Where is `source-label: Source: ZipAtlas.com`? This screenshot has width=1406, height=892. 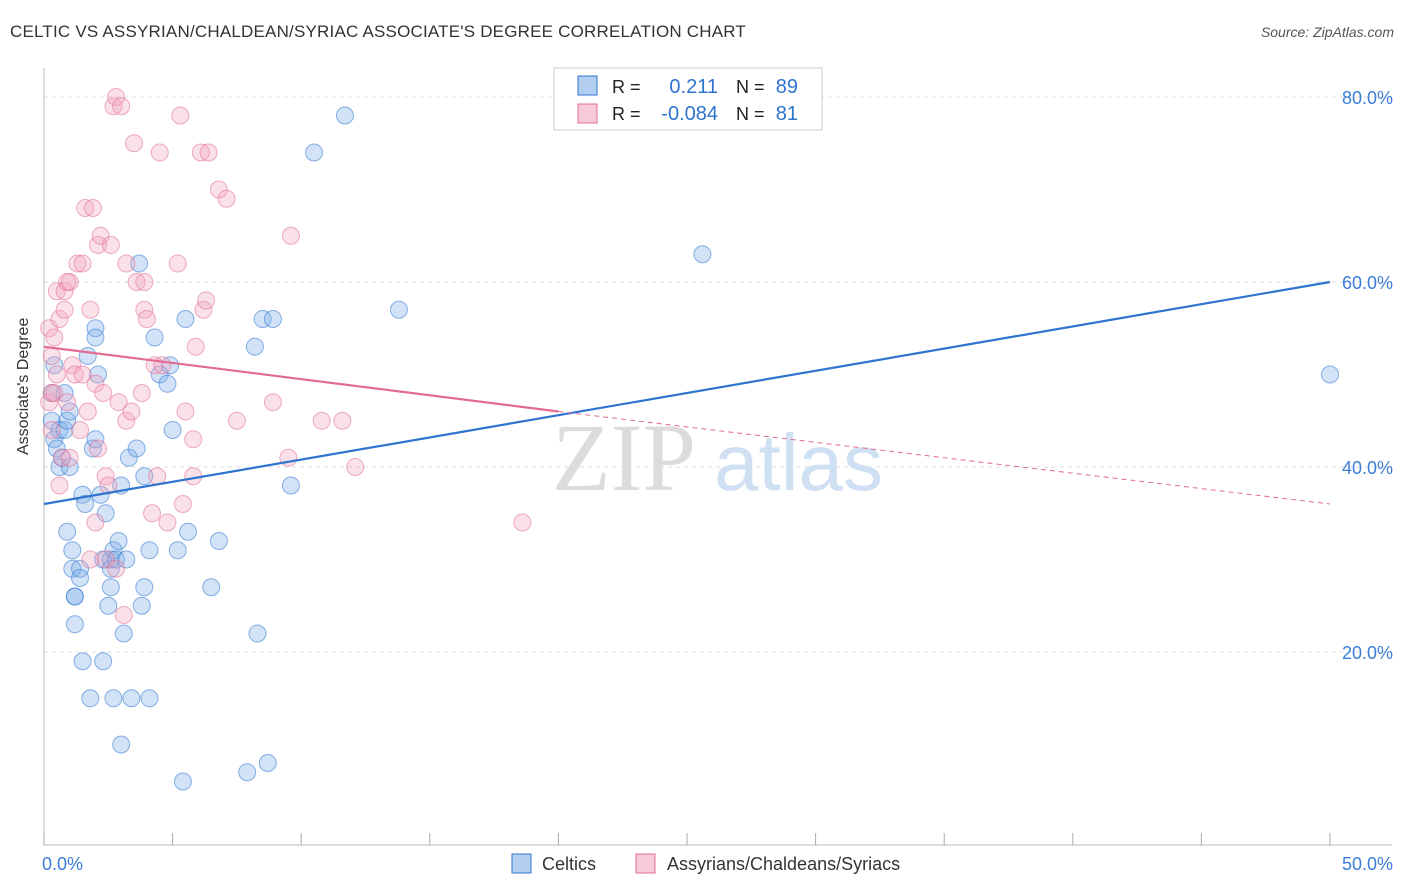
source-label: Source: ZipAtlas.com is located at coordinates (1327, 32).